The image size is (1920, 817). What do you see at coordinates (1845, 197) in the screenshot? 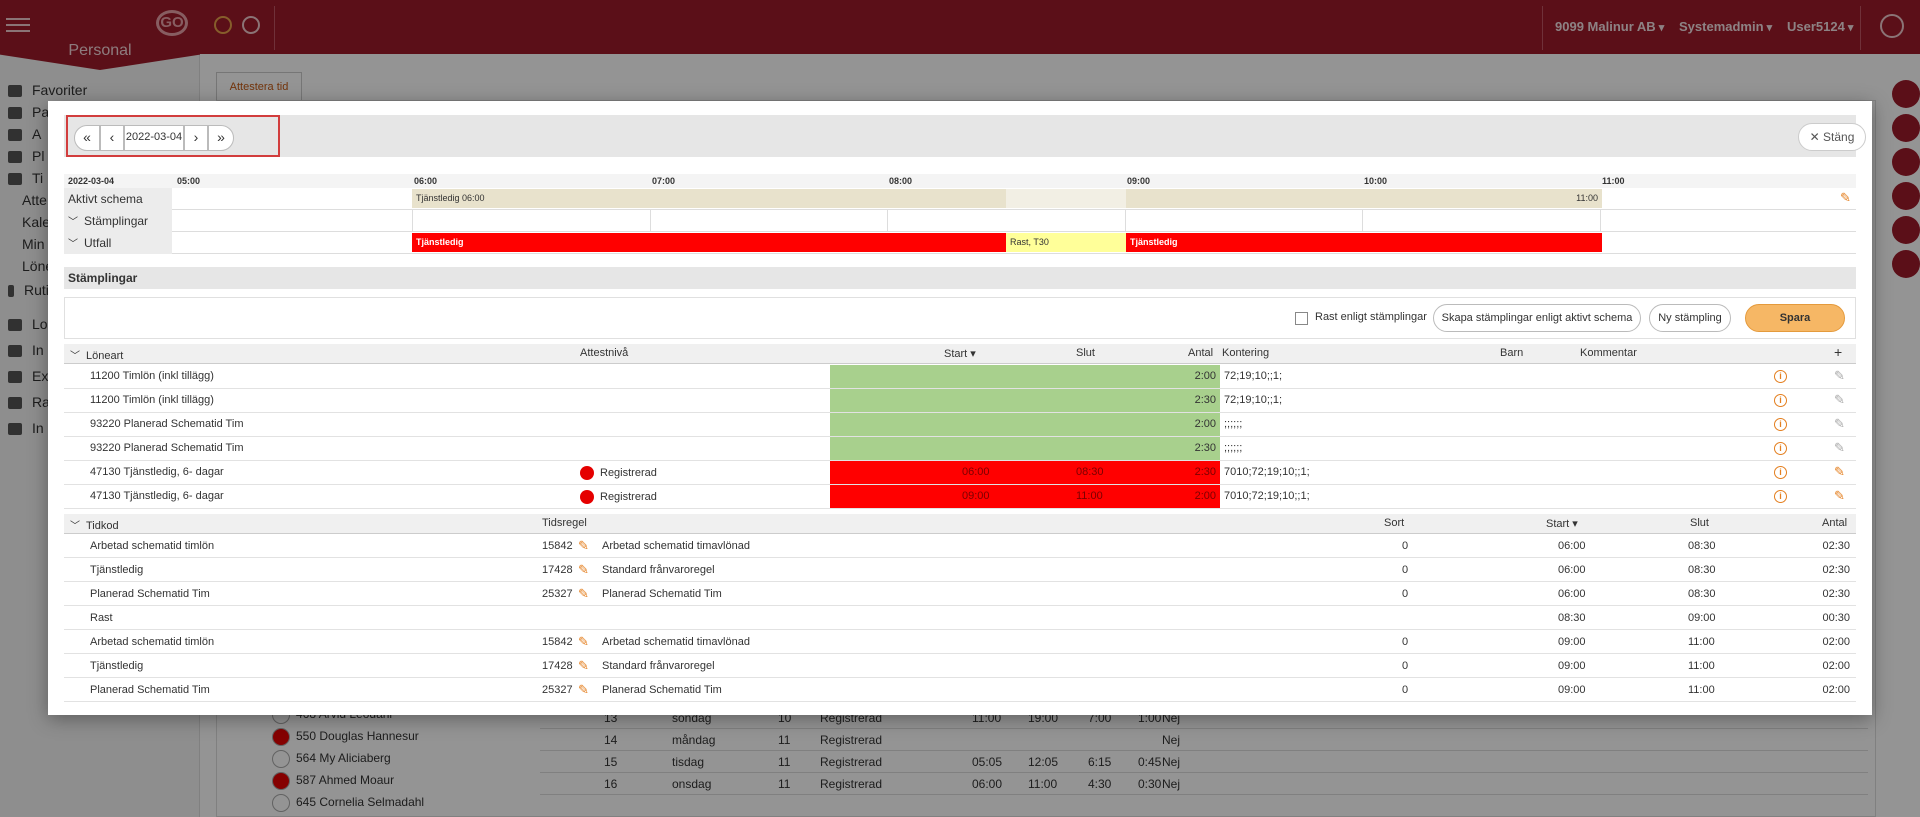
I see `edit-schema-pencil-icon: ✎` at bounding box center [1845, 197].